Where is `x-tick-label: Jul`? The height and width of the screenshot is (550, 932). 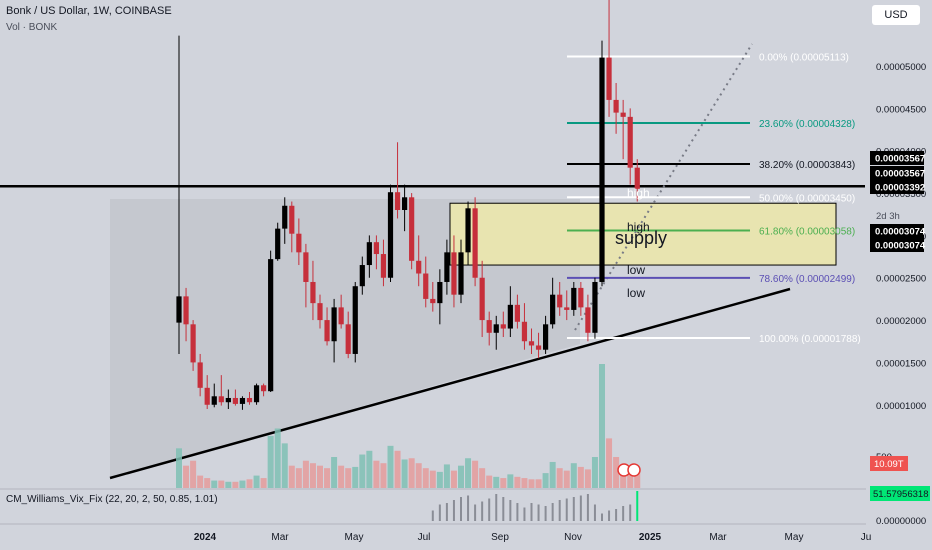
x-tick-label: Jul is located at coordinates (424, 537).